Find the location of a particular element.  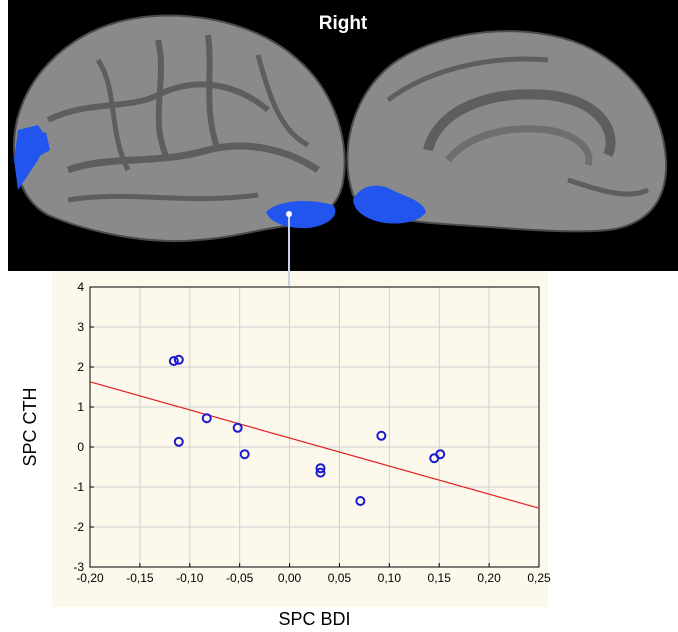

x-tick-label: -0,05 is located at coordinates (240, 578).